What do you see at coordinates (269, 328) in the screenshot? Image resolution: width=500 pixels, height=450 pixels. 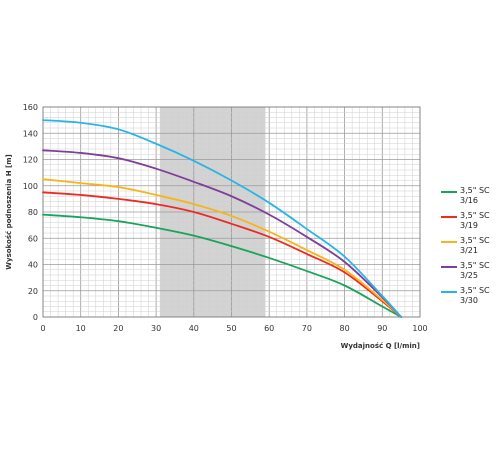 I see `x-tick-label: 60` at bounding box center [269, 328].